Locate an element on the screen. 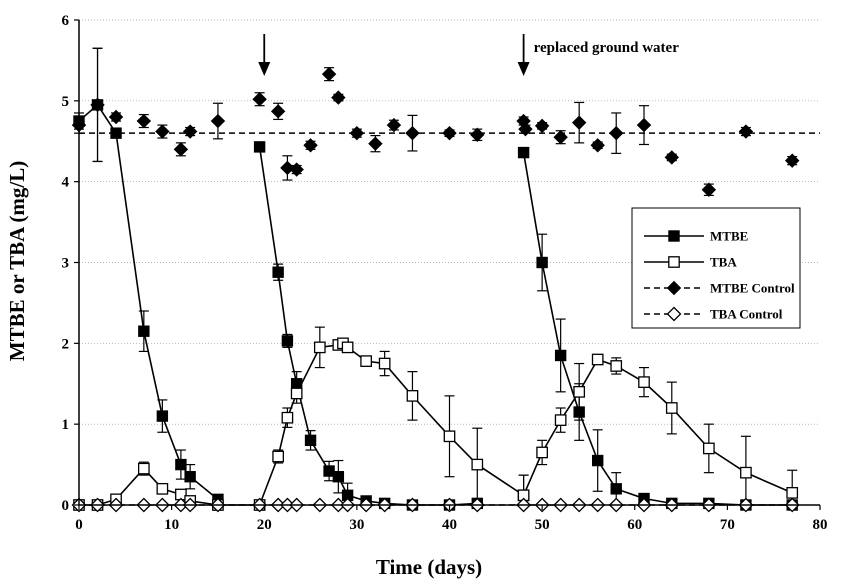 Image resolution: width=857 pixels, height=582 pixels. x-tick-label: 30 is located at coordinates (356, 525).